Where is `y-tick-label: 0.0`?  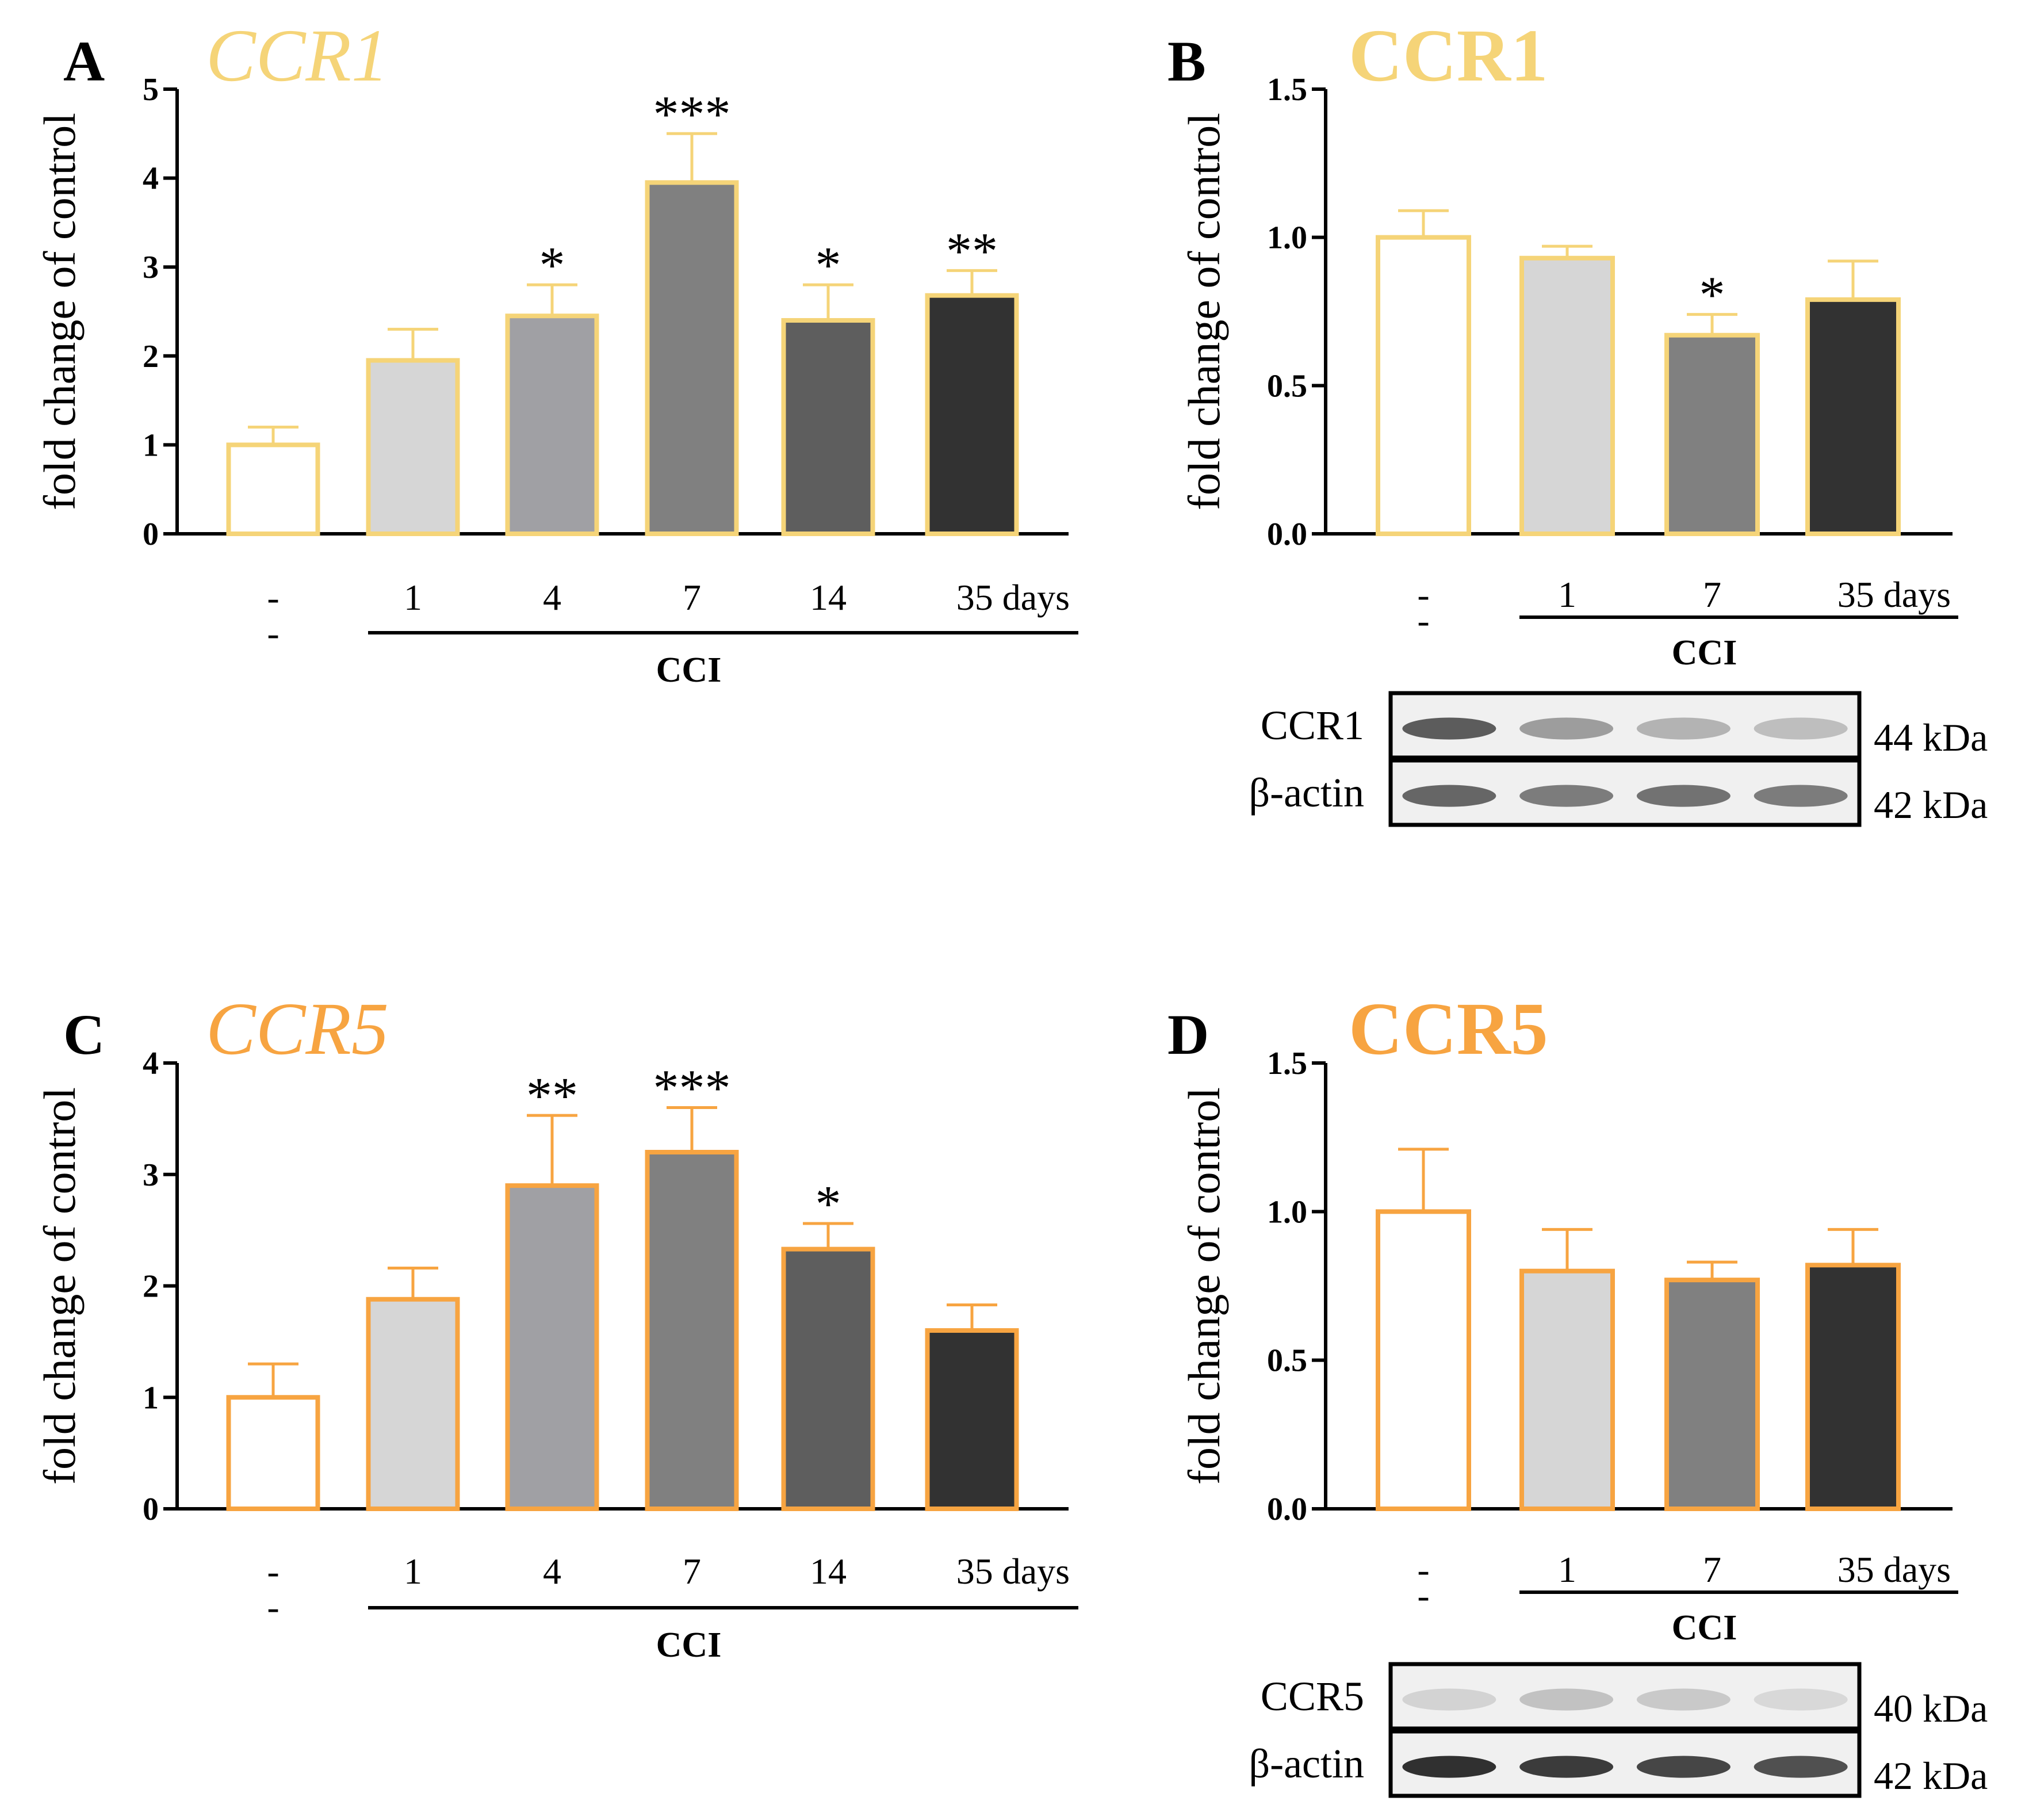
y-tick-label: 0.0 is located at coordinates (1287, 1509).